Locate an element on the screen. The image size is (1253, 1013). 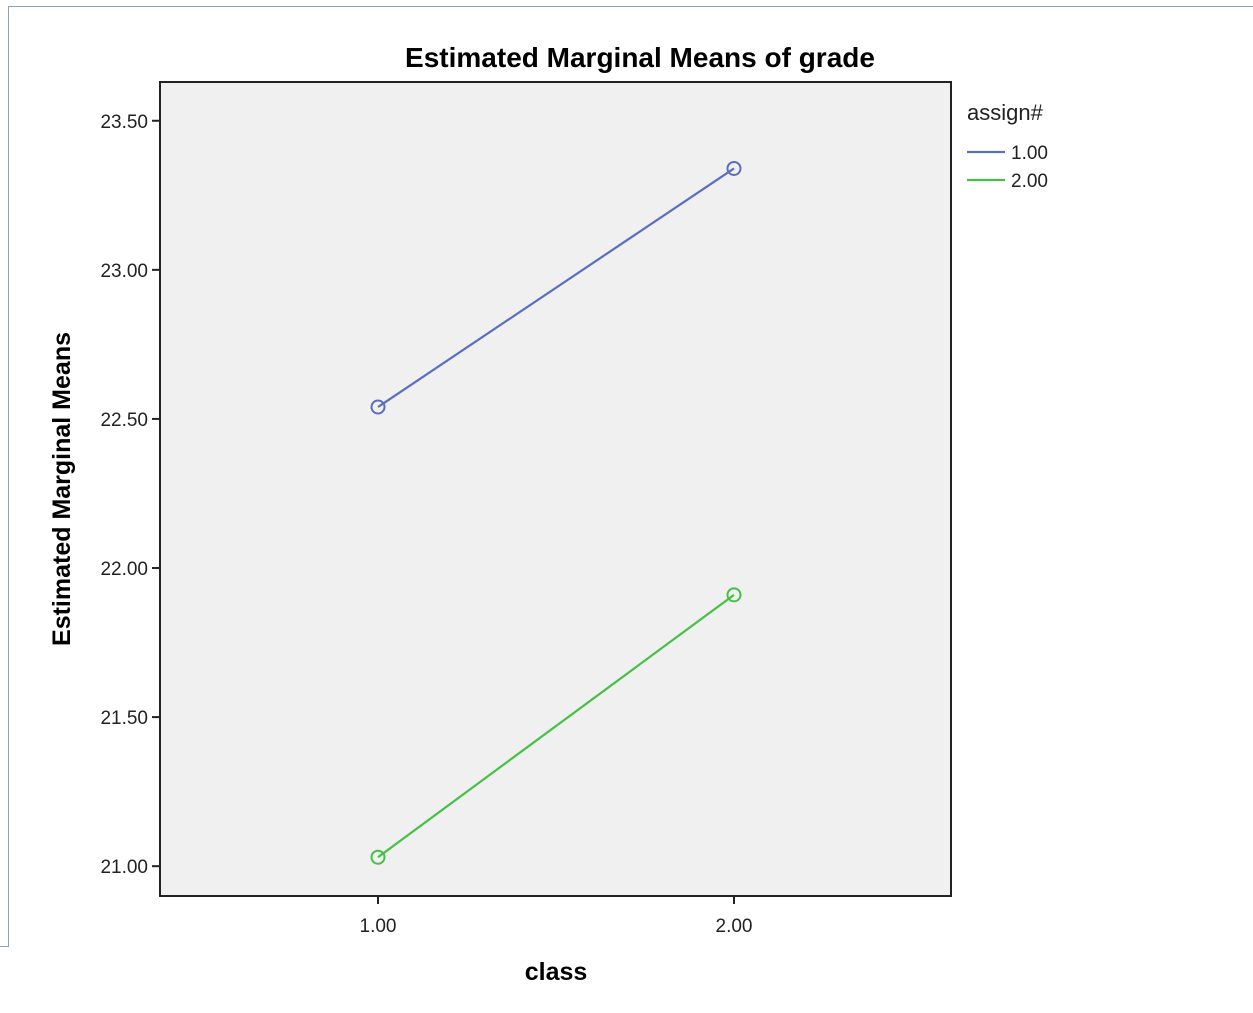
y-tick-label: 23.50 is located at coordinates (124, 122).